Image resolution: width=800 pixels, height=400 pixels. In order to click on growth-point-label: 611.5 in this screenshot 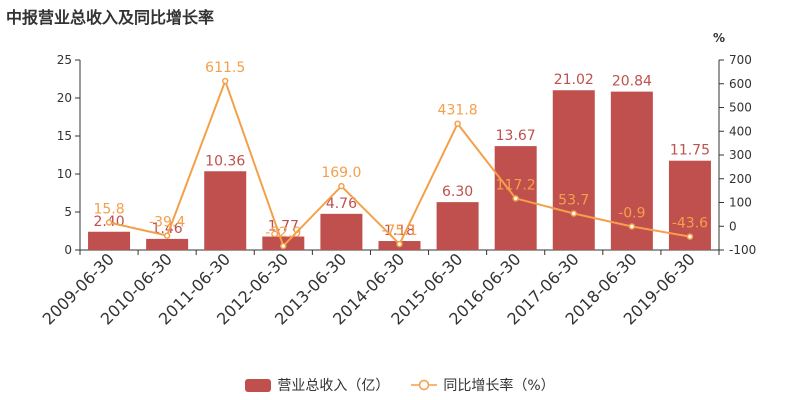, I will do `click(225, 68)`.